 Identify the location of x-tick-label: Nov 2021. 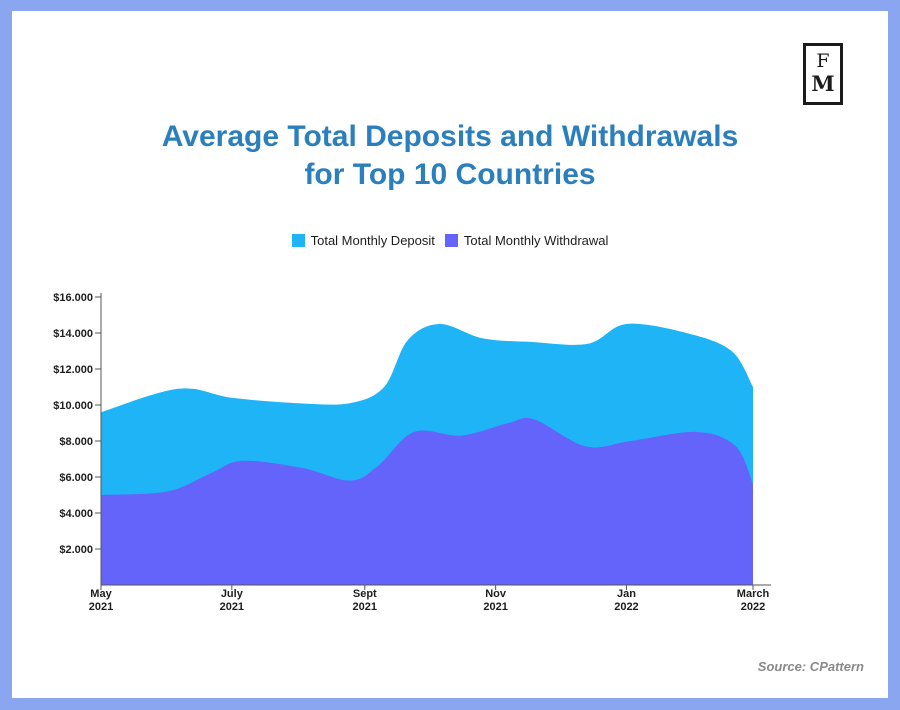
(495, 600).